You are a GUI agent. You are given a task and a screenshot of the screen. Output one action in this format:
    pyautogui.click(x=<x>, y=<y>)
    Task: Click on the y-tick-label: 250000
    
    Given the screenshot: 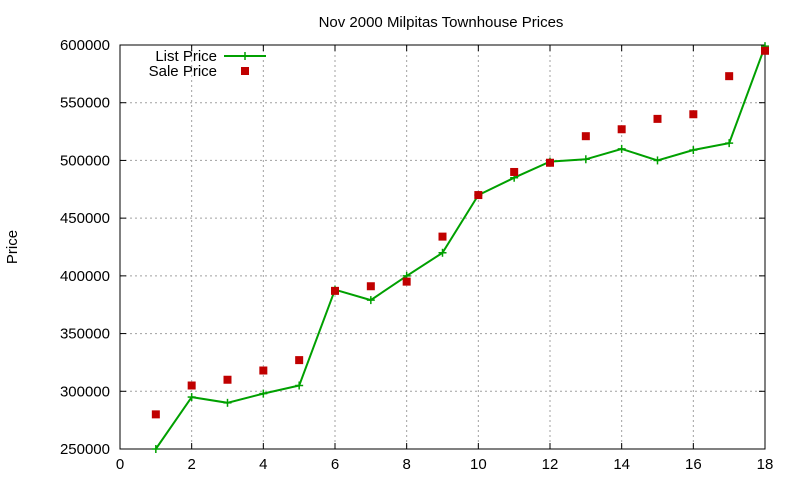 What is the action you would take?
    pyautogui.click(x=85, y=449)
    